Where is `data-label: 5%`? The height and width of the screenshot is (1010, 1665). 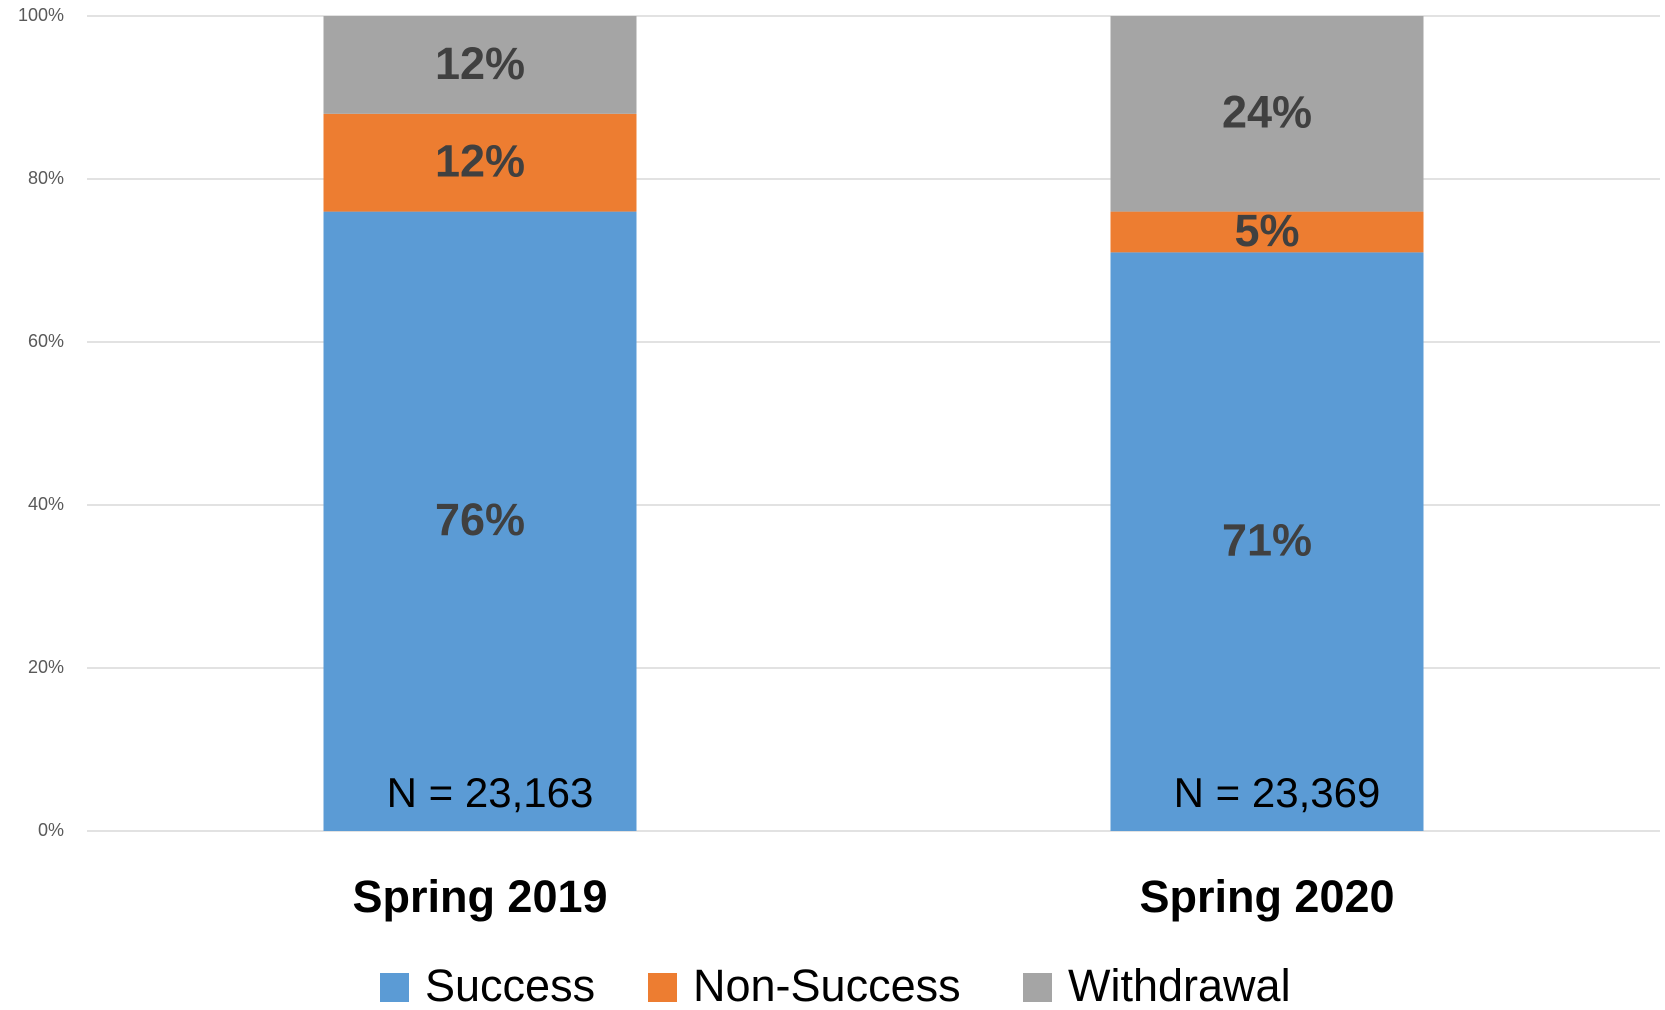
data-label: 5% is located at coordinates (1266, 230).